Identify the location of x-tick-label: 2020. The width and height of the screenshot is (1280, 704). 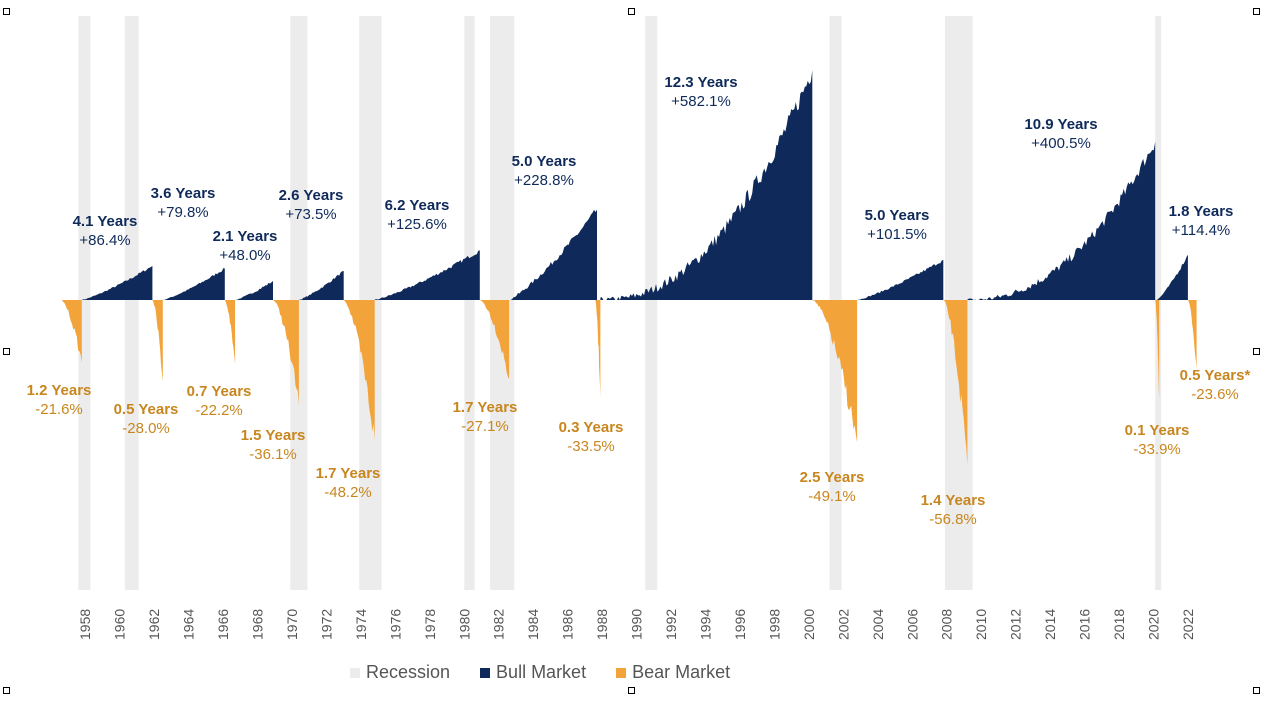
(1154, 624).